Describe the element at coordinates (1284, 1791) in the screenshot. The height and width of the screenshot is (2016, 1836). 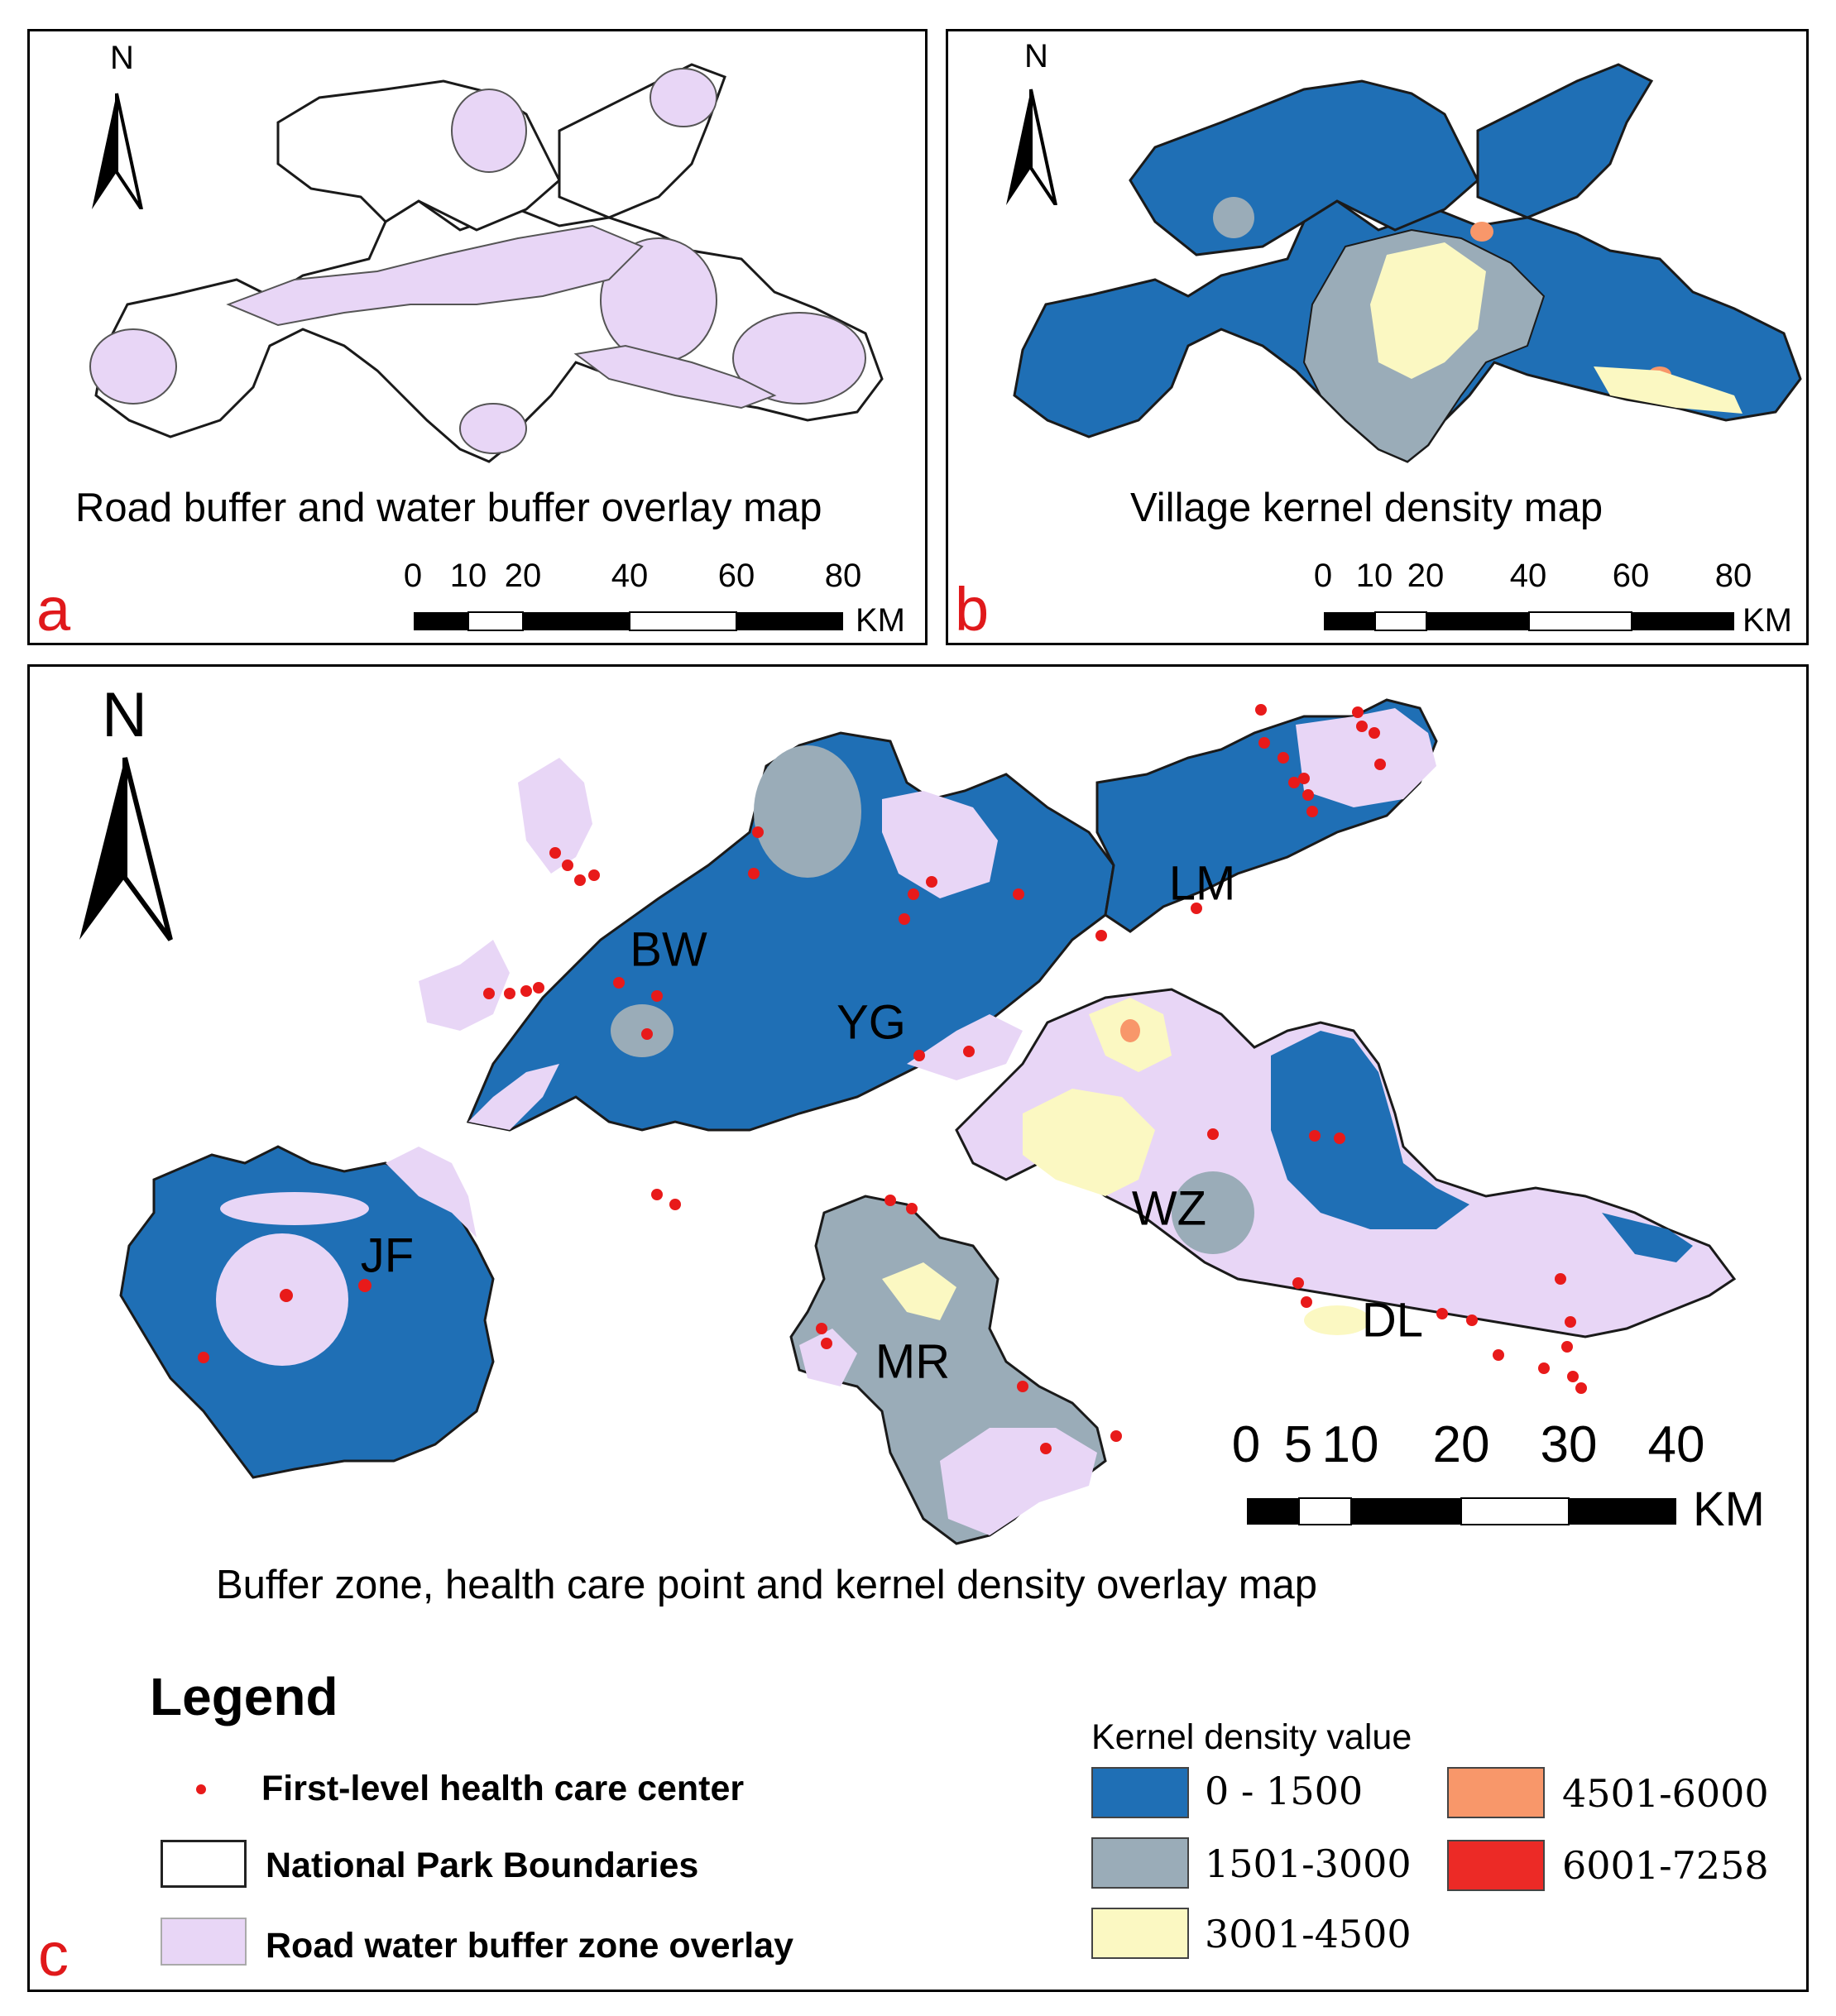
I see `density-class-label: 0 - 1500` at that location.